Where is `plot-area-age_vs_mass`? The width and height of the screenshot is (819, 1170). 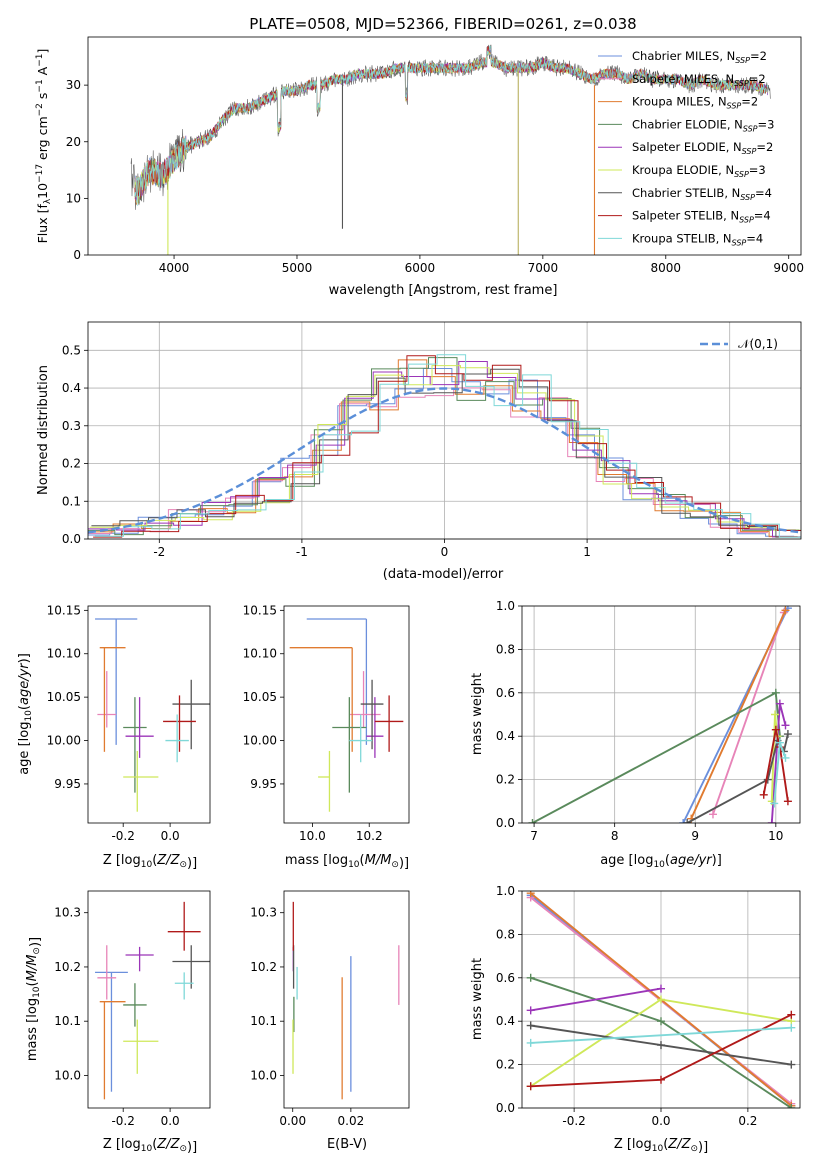
plot-area-age_vs_mass is located at coordinates (346, 715).